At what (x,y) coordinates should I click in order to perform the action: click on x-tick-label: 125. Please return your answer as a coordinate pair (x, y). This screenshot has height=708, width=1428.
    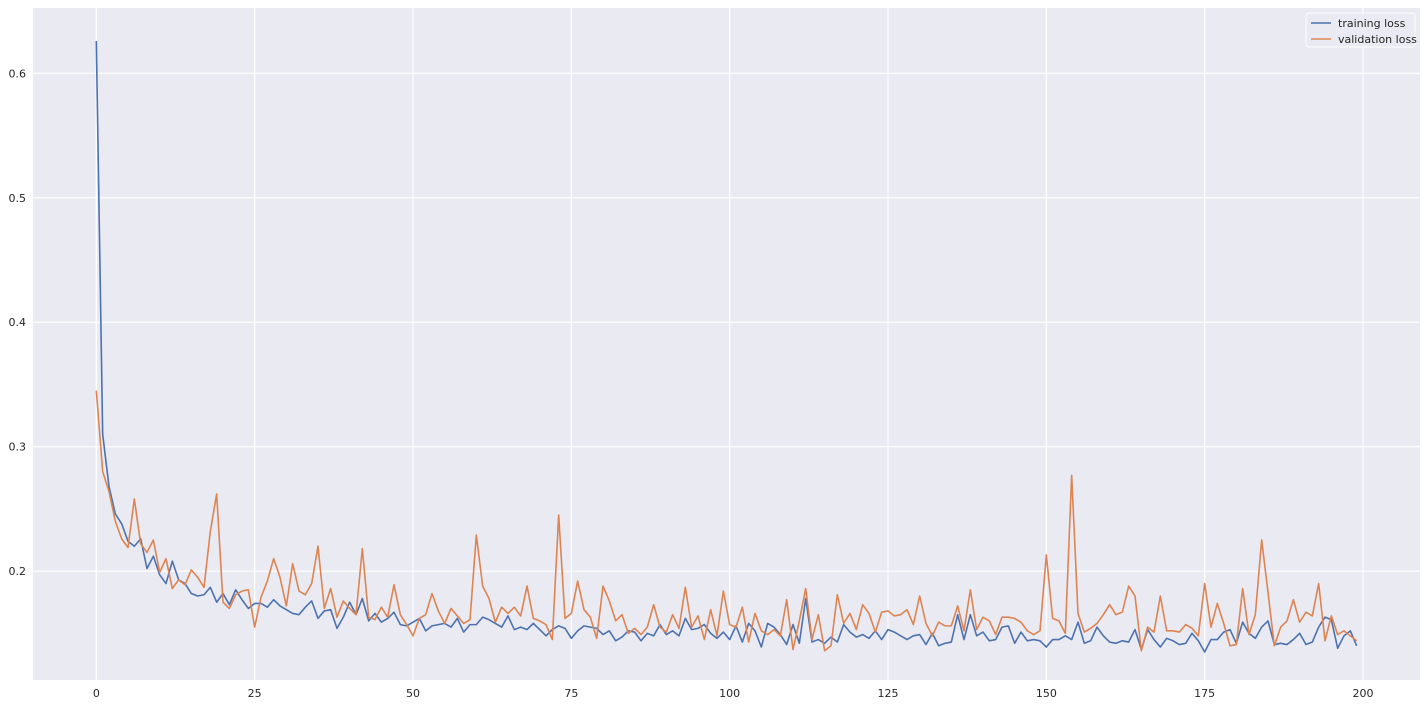
    Looking at the image, I should click on (888, 693).